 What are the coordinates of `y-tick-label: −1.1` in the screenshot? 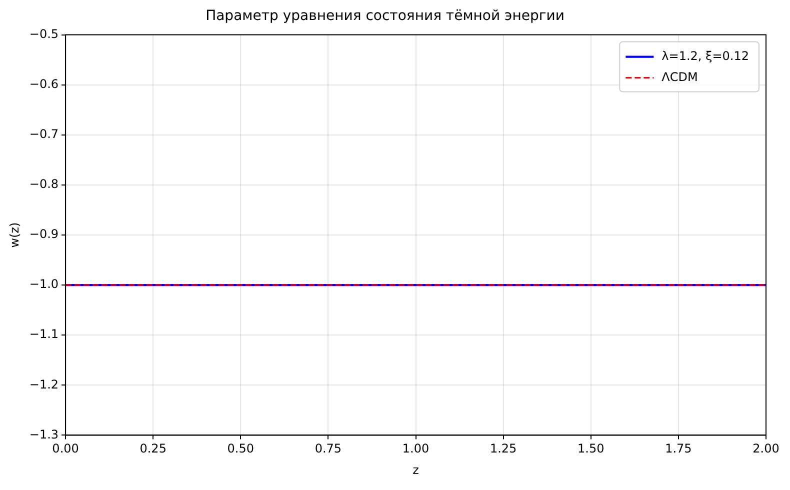 It's located at (44, 334).